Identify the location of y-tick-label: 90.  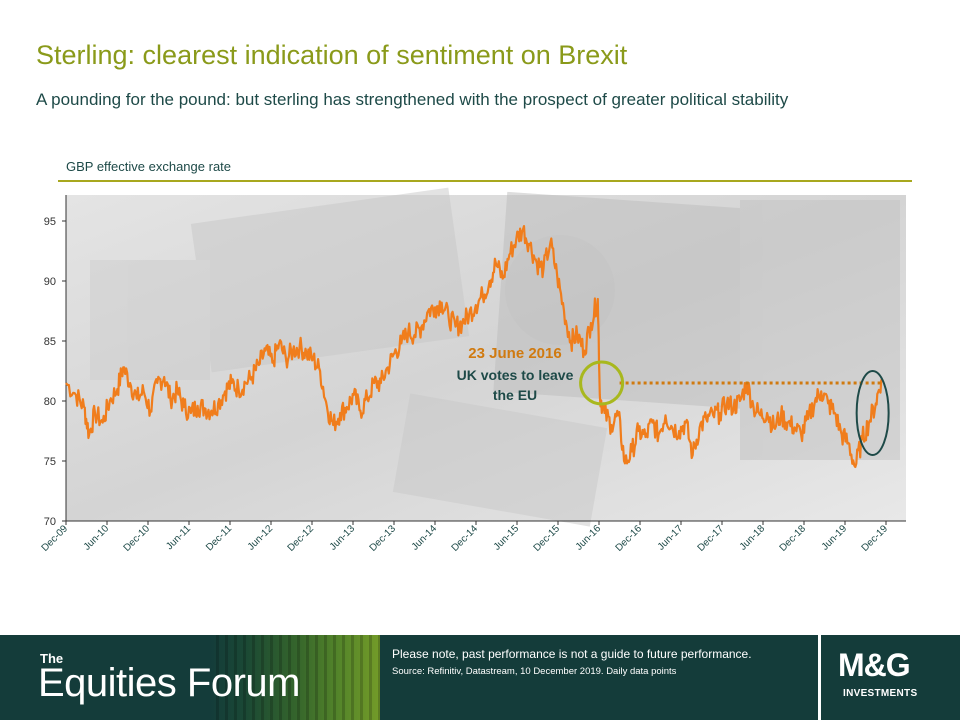
(50, 282).